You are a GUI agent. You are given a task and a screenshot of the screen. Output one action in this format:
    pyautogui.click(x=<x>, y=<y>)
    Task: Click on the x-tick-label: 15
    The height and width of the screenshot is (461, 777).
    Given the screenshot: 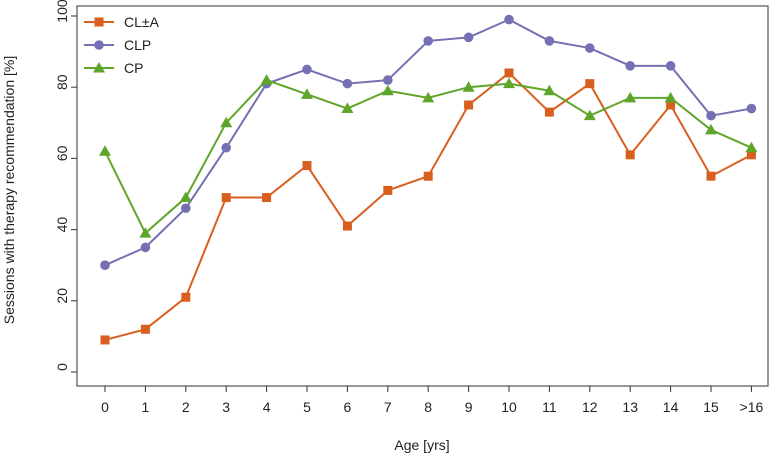 What is the action you would take?
    pyautogui.click(x=711, y=407)
    